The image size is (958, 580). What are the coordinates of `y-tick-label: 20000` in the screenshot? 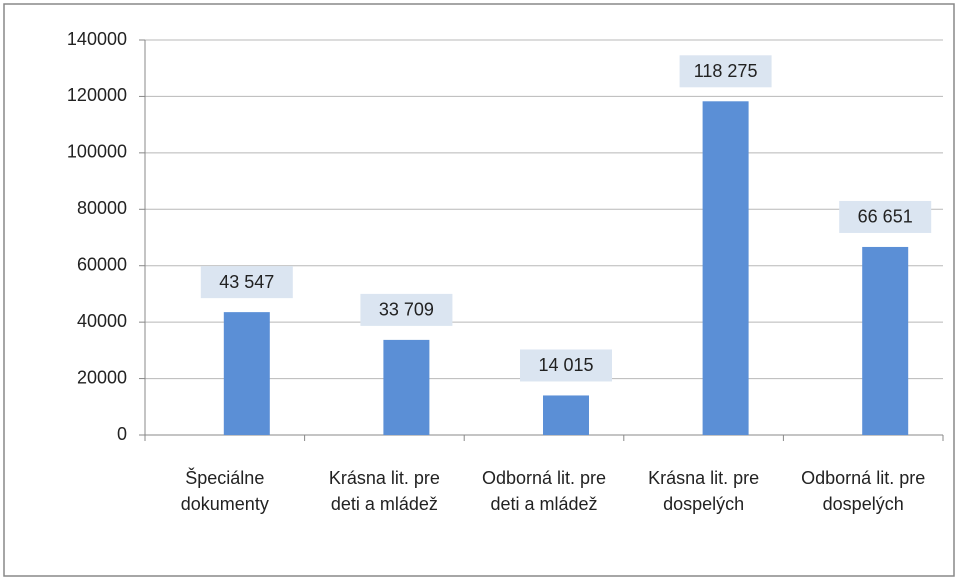 It's located at (102, 377).